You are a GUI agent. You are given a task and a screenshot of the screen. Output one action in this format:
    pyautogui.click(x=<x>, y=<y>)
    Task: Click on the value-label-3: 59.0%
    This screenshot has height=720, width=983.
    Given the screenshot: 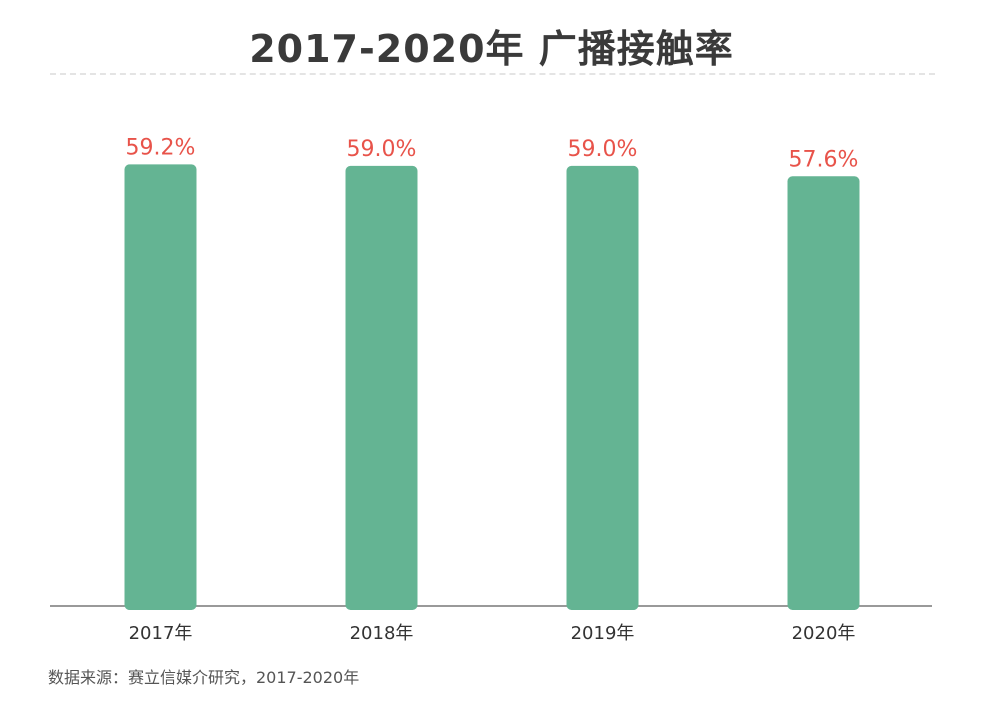 What is the action you would take?
    pyautogui.click(x=603, y=149)
    